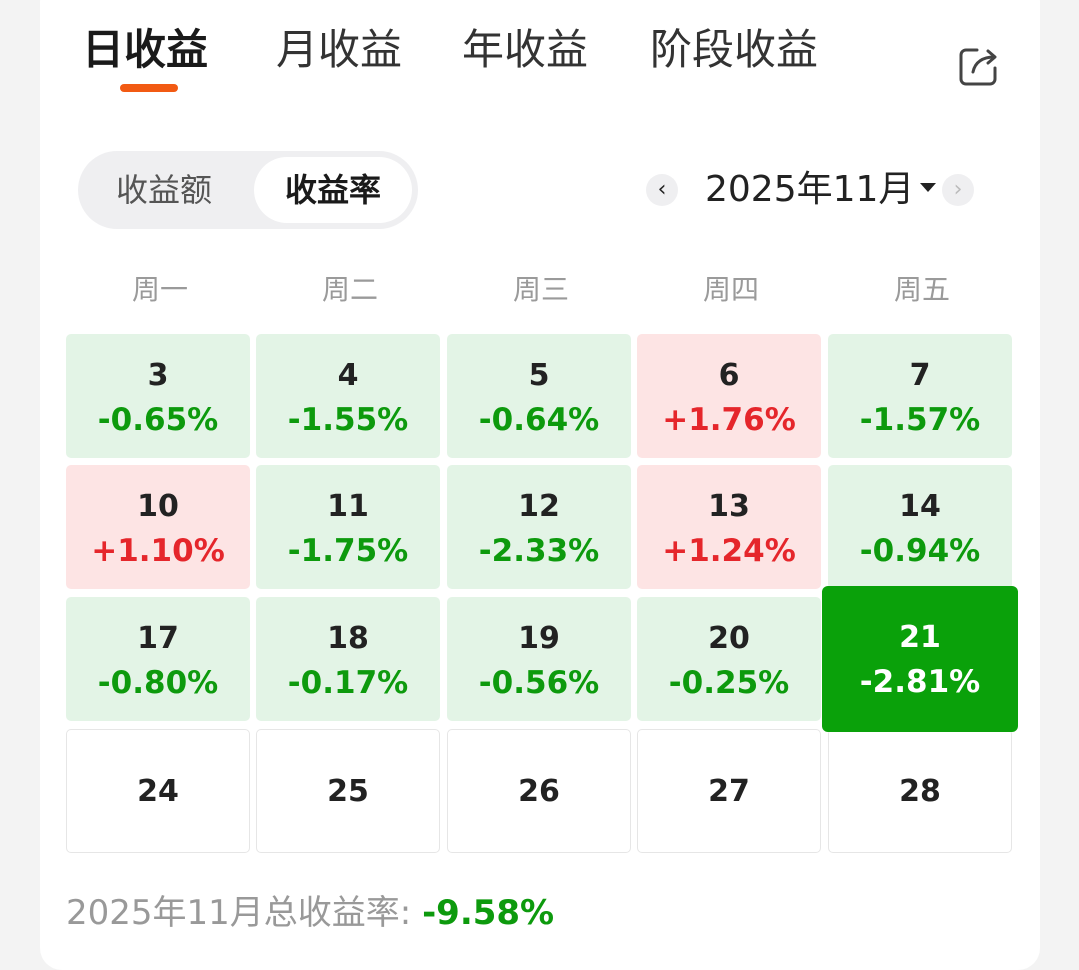  What do you see at coordinates (158, 659) in the screenshot?
I see `calendar-day-cell: 17 -0.80%` at bounding box center [158, 659].